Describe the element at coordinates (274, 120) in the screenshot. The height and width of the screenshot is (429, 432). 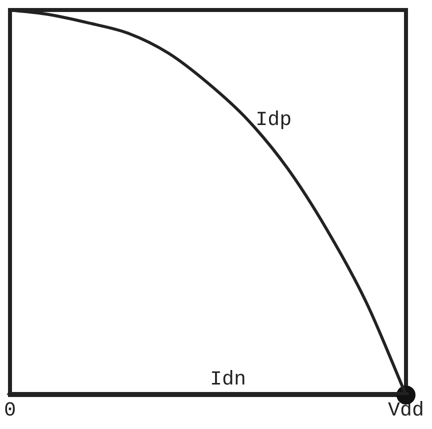
I see `series-label: Idp` at that location.